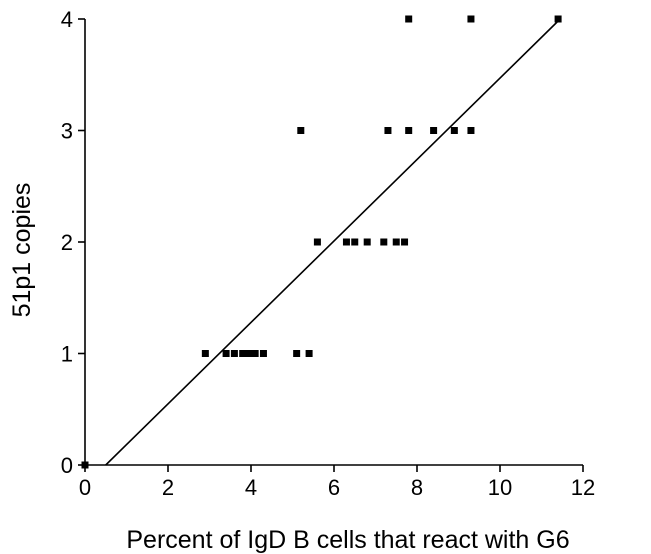  Describe the element at coordinates (168, 487) in the screenshot. I see `x-tick-label: 2` at that location.